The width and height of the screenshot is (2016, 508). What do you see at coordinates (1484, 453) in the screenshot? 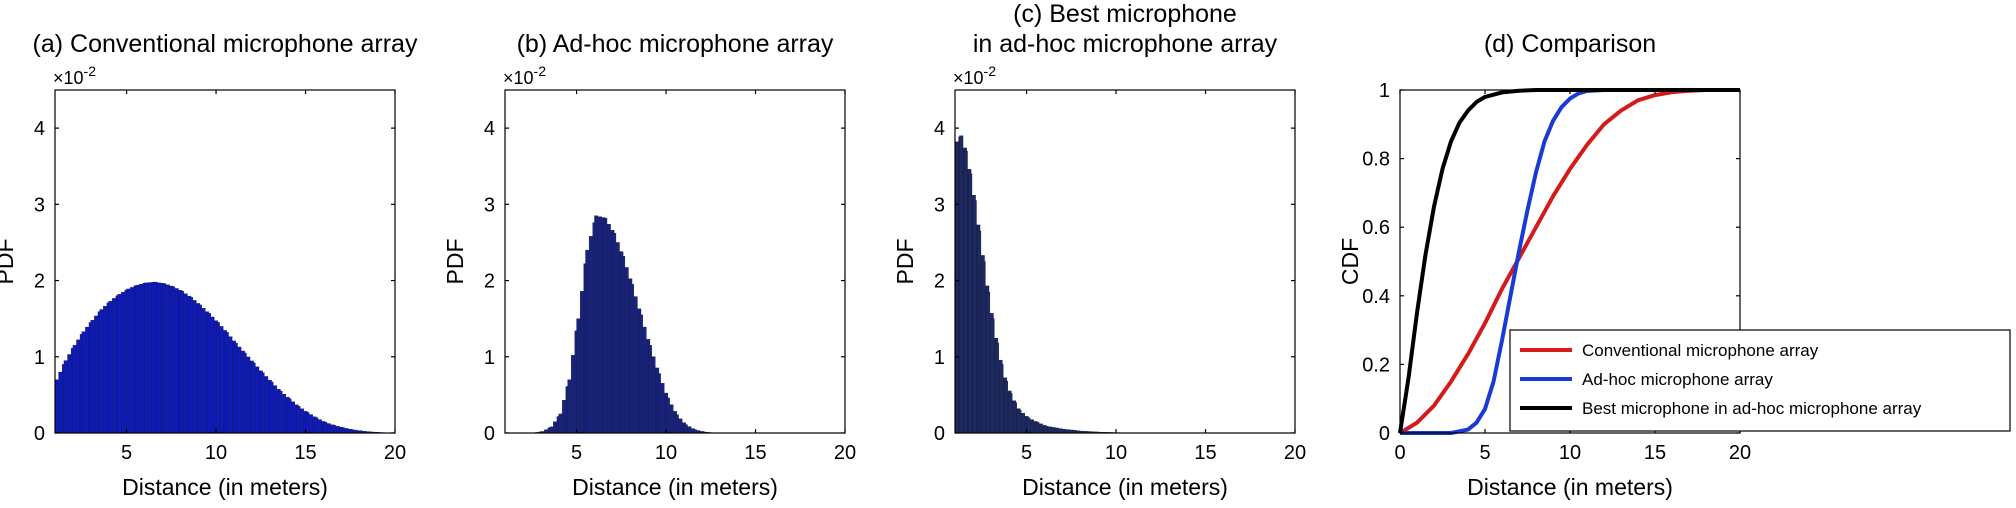
I see `x-tick-label: 5` at bounding box center [1484, 453].